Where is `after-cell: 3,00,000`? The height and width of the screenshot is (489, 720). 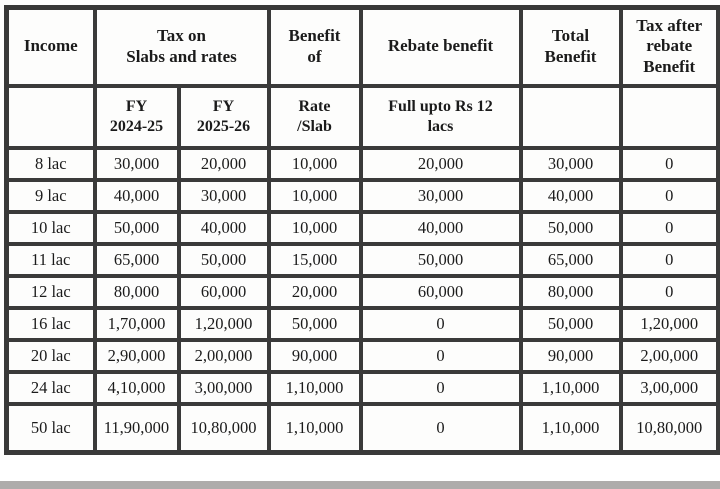 after-cell: 3,00,000 is located at coordinates (669, 387).